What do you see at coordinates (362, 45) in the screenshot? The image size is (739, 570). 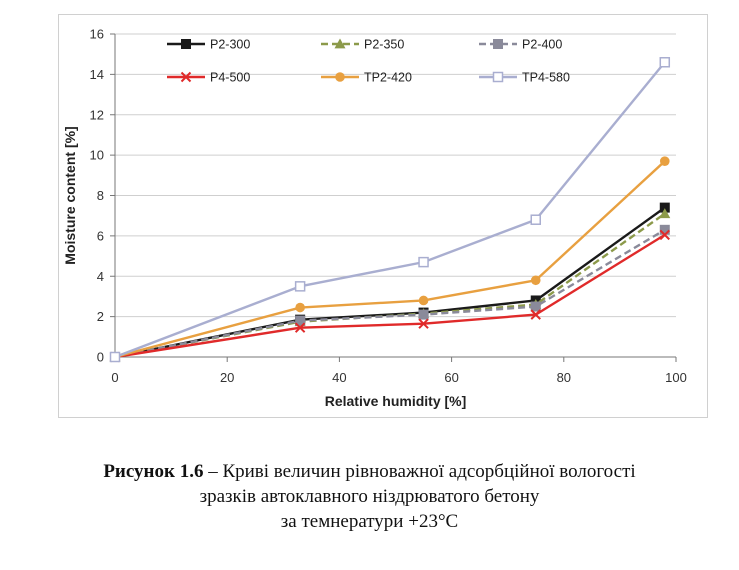 I see `legend-item-P2-350: P2-350` at bounding box center [362, 45].